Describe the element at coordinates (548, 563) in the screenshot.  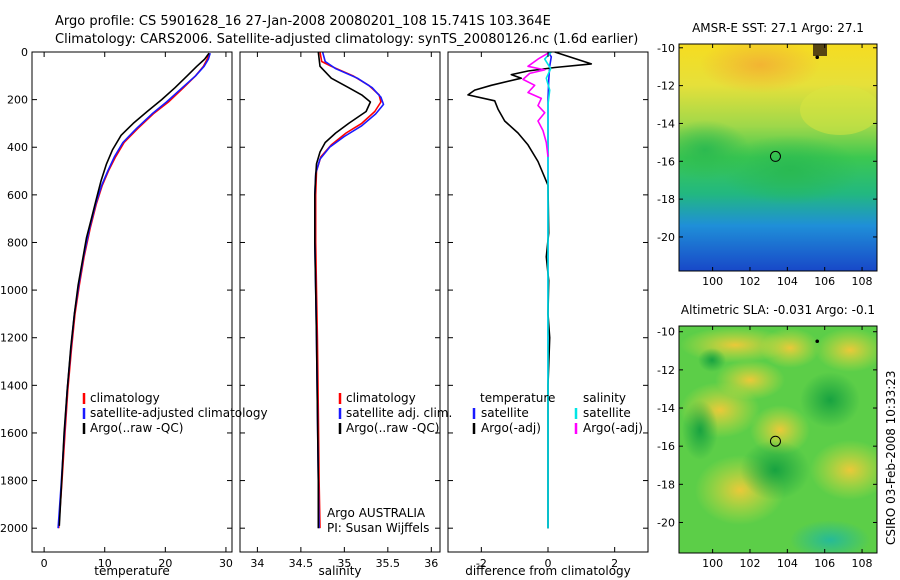
I see `panel-difference-xtick-label: 0` at that location.